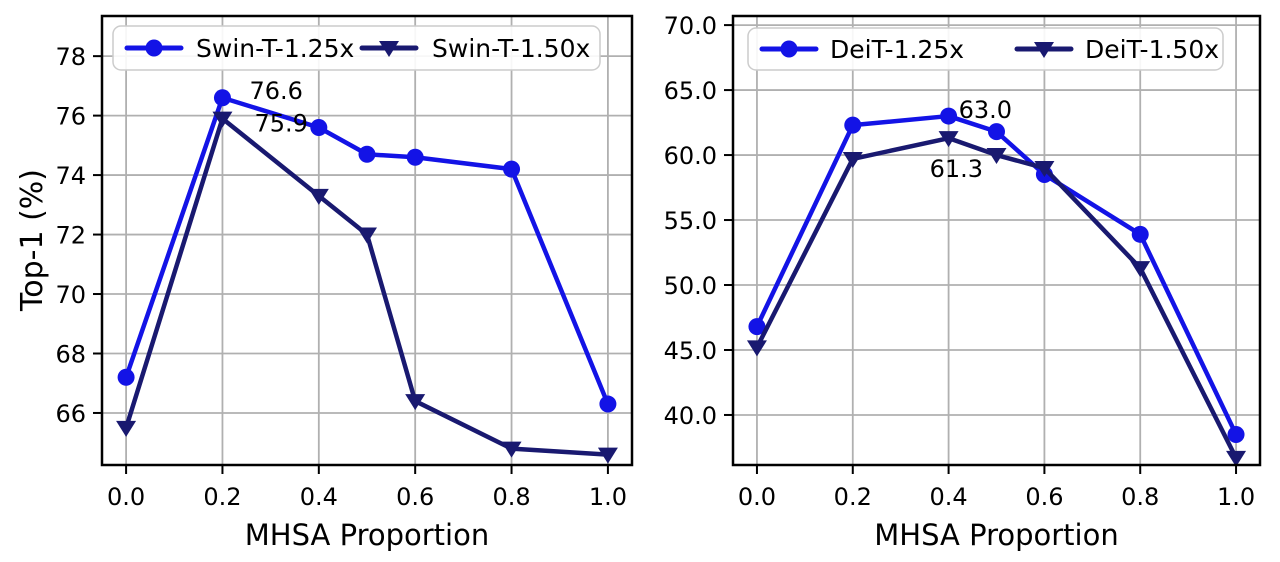 This screenshot has height=562, width=1280. I want to click on legend-entry-swin-t-1.25x: Swin-T-1.25x, so click(239, 48).